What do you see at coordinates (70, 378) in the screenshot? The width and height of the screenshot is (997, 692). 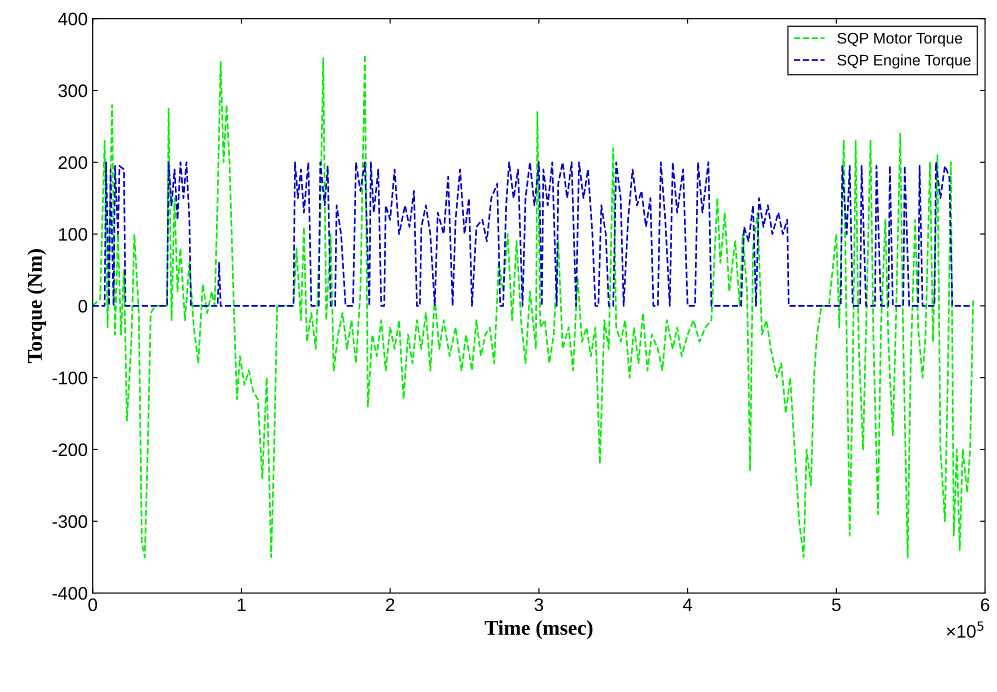 I see `y-tick-label: -100` at bounding box center [70, 378].